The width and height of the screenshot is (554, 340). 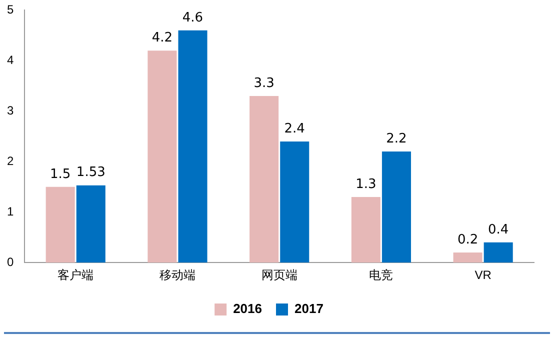 I want to click on data-label: 0.4, so click(x=498, y=230).